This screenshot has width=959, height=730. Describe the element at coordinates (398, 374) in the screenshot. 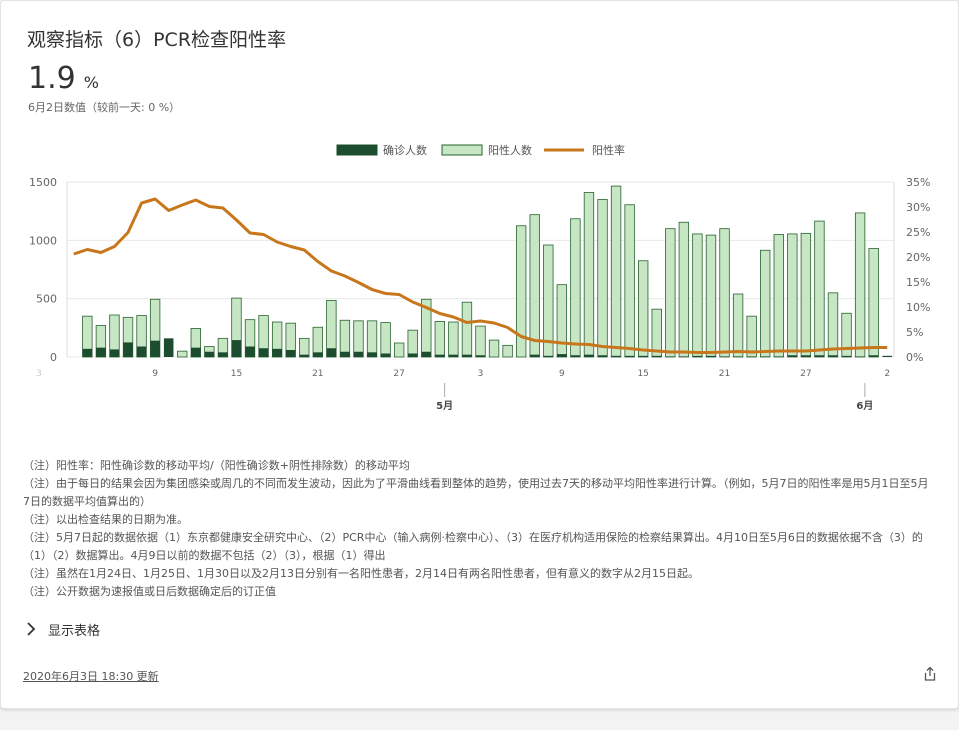

I see `x-tick-label: 27` at that location.